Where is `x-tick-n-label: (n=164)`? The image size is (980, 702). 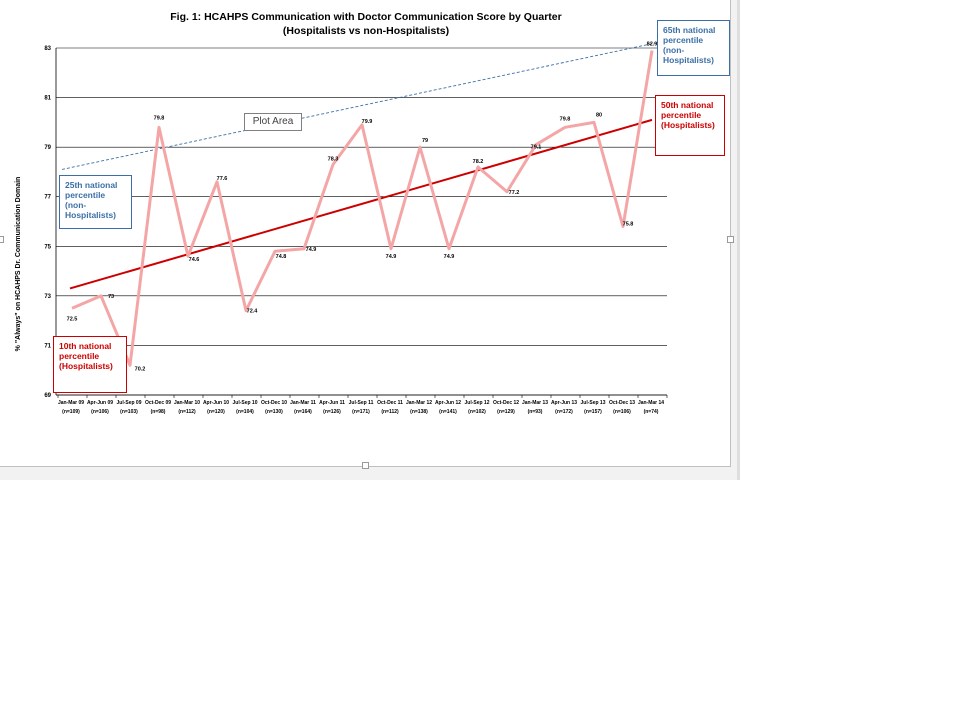 x-tick-n-label: (n=164) is located at coordinates (303, 412).